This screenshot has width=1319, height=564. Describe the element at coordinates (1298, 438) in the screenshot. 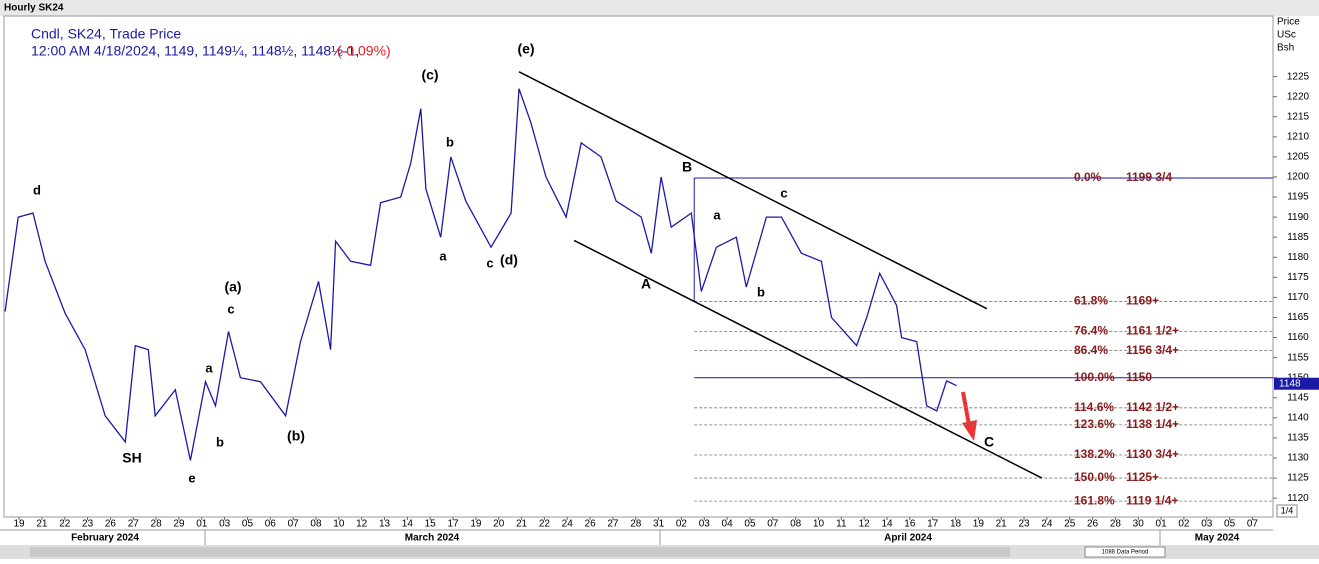

I see `y-tick-label: 1135` at that location.